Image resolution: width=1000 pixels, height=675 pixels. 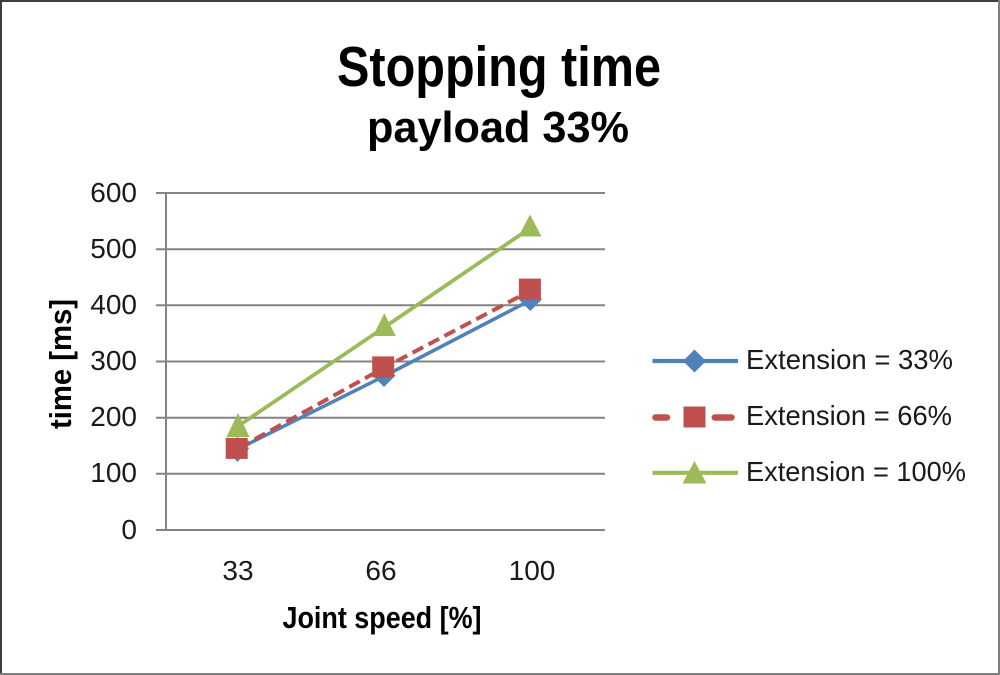 I want to click on svg-text: Extension = 33%, so click(x=849, y=359).